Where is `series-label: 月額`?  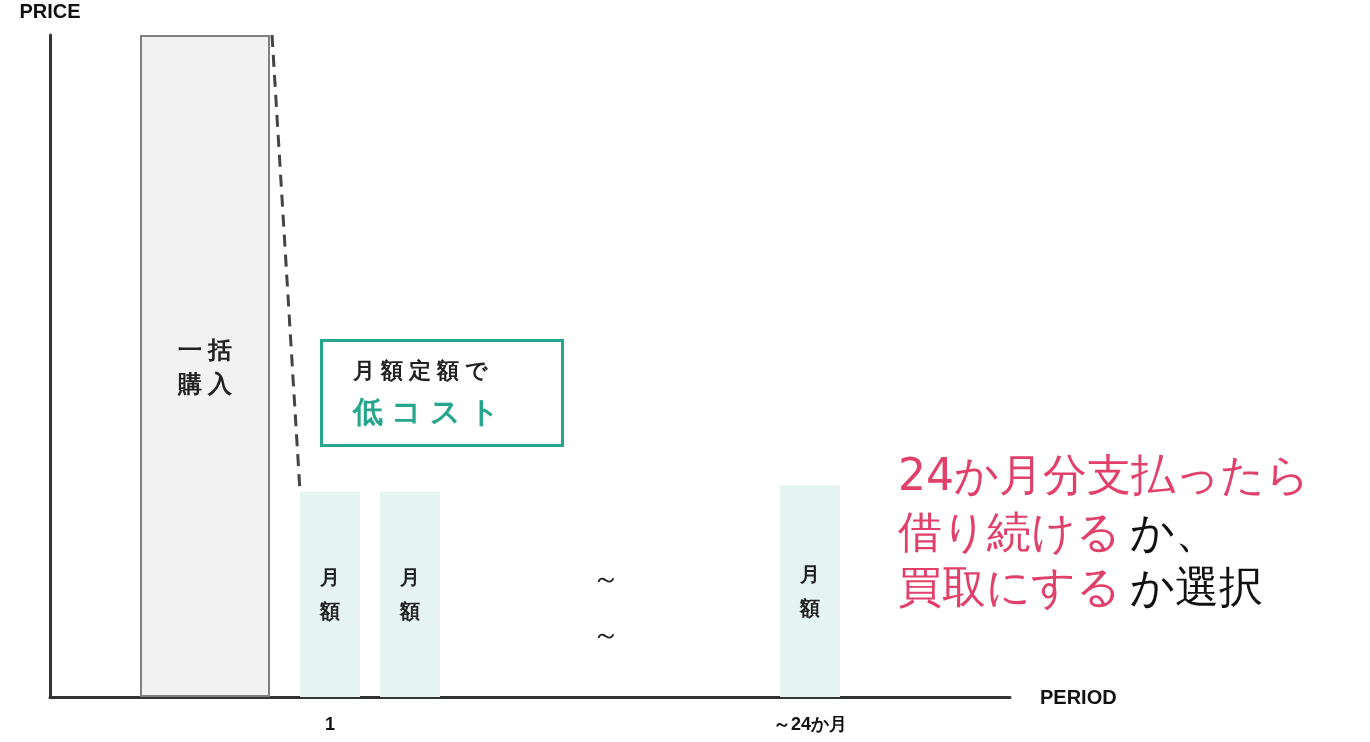
series-label: 月額 is located at coordinates (329, 594).